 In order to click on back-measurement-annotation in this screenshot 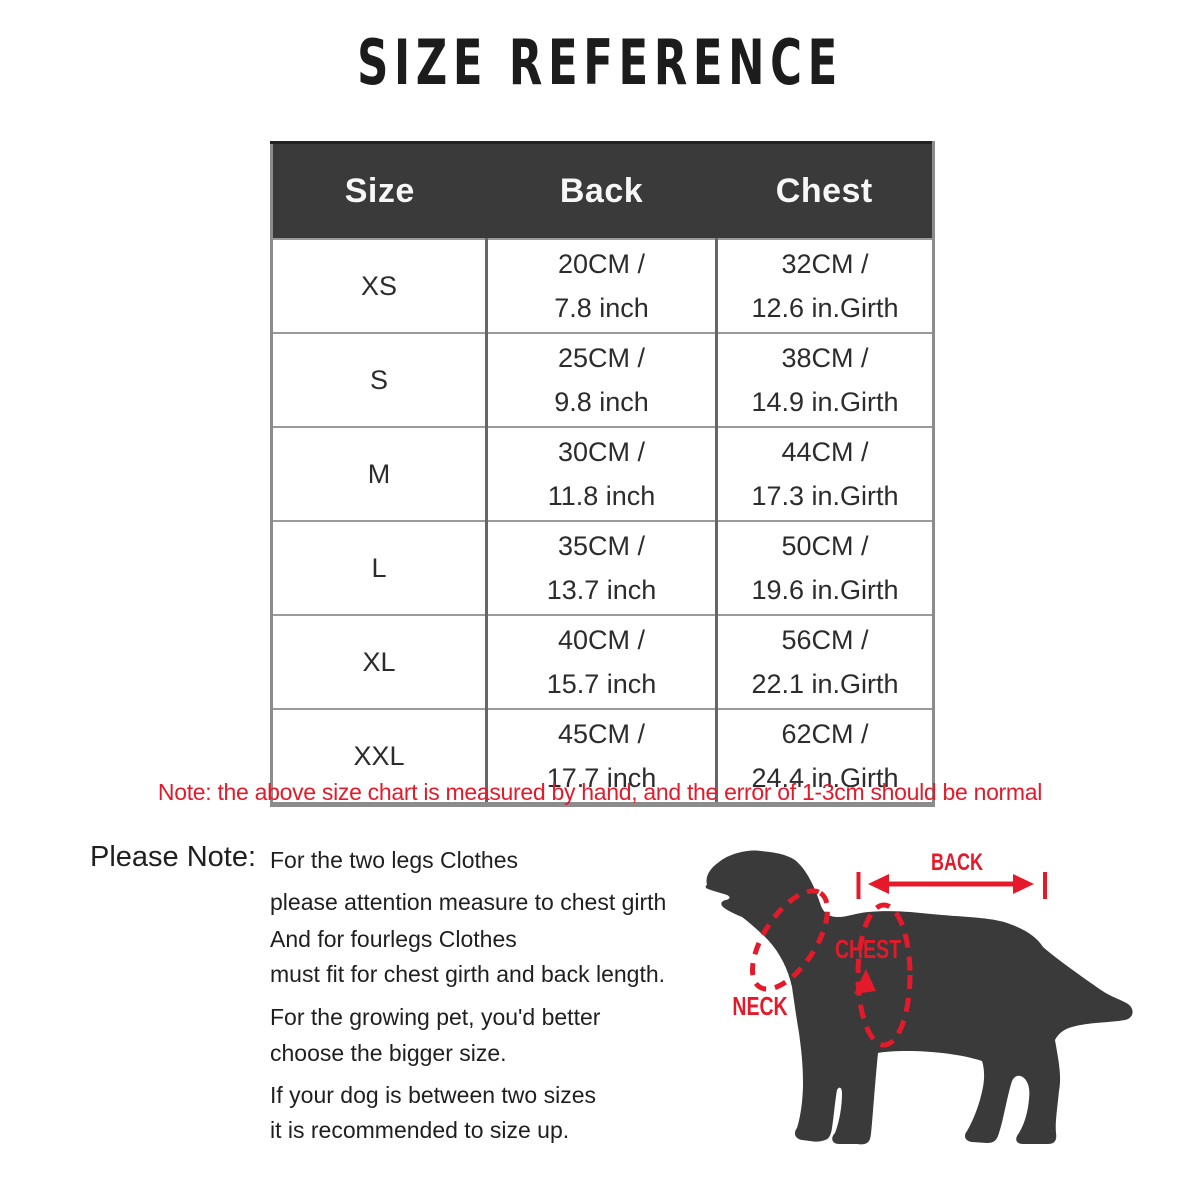, I will do `click(951, 885)`.